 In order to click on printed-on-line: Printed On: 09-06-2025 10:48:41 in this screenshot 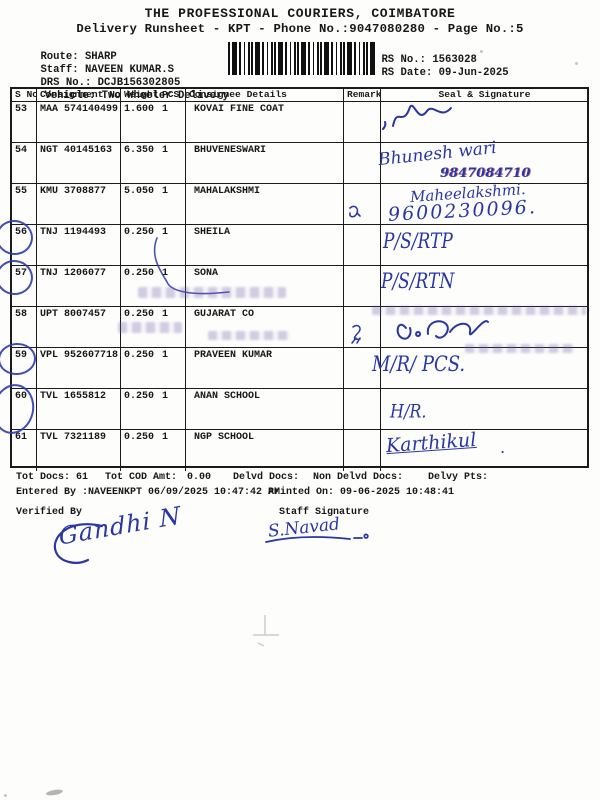, I will do `click(361, 492)`.